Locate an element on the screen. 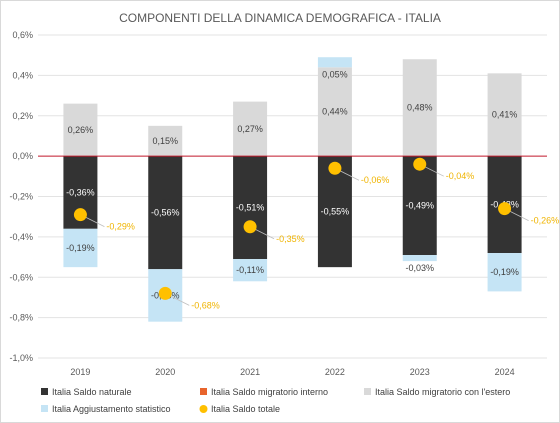 This screenshot has height=423, width=560. data-label: -0,36% is located at coordinates (80, 192).